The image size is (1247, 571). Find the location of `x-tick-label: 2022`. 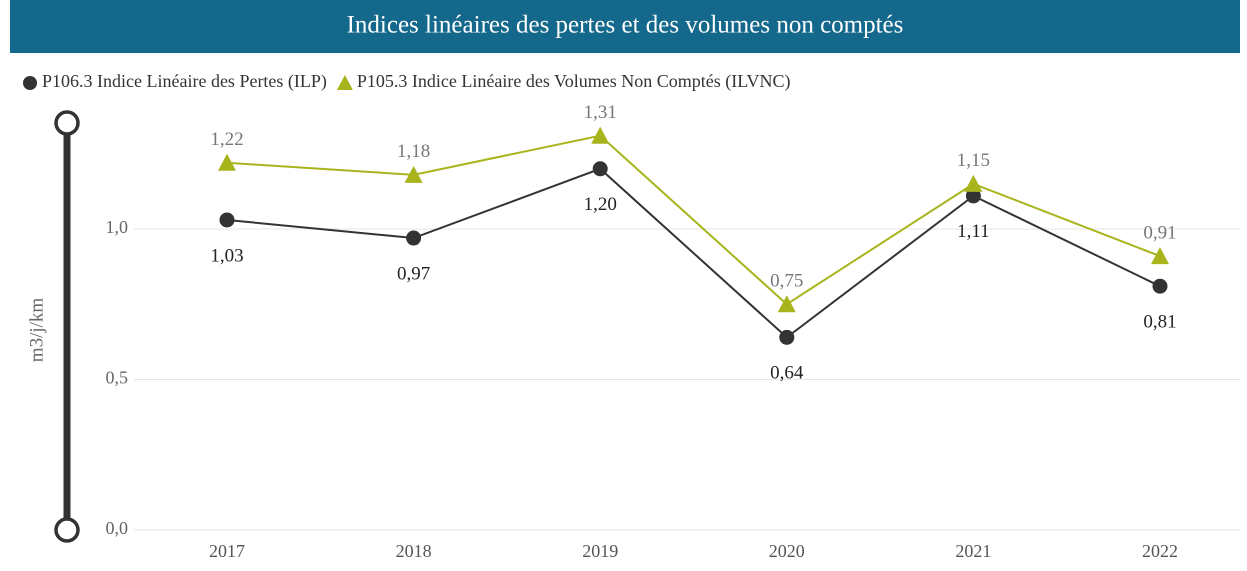

x-tick-label: 2022 is located at coordinates (1160, 551).